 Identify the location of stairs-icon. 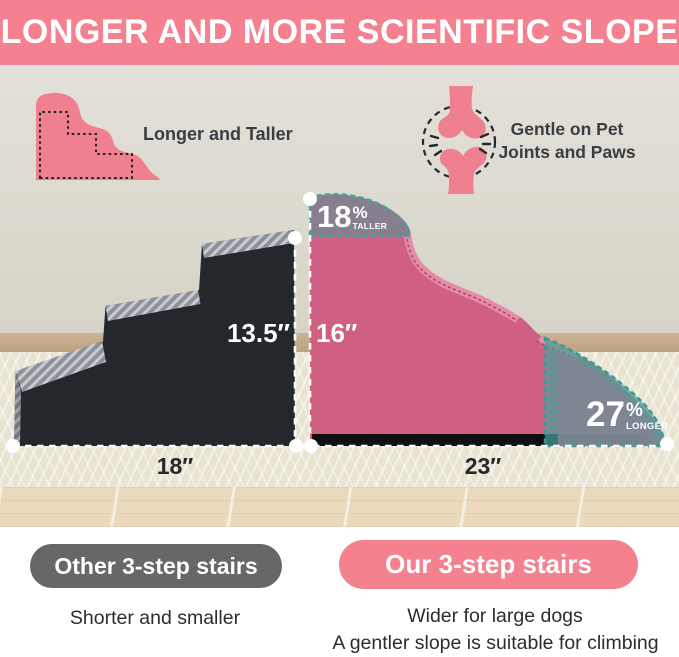
(98, 136).